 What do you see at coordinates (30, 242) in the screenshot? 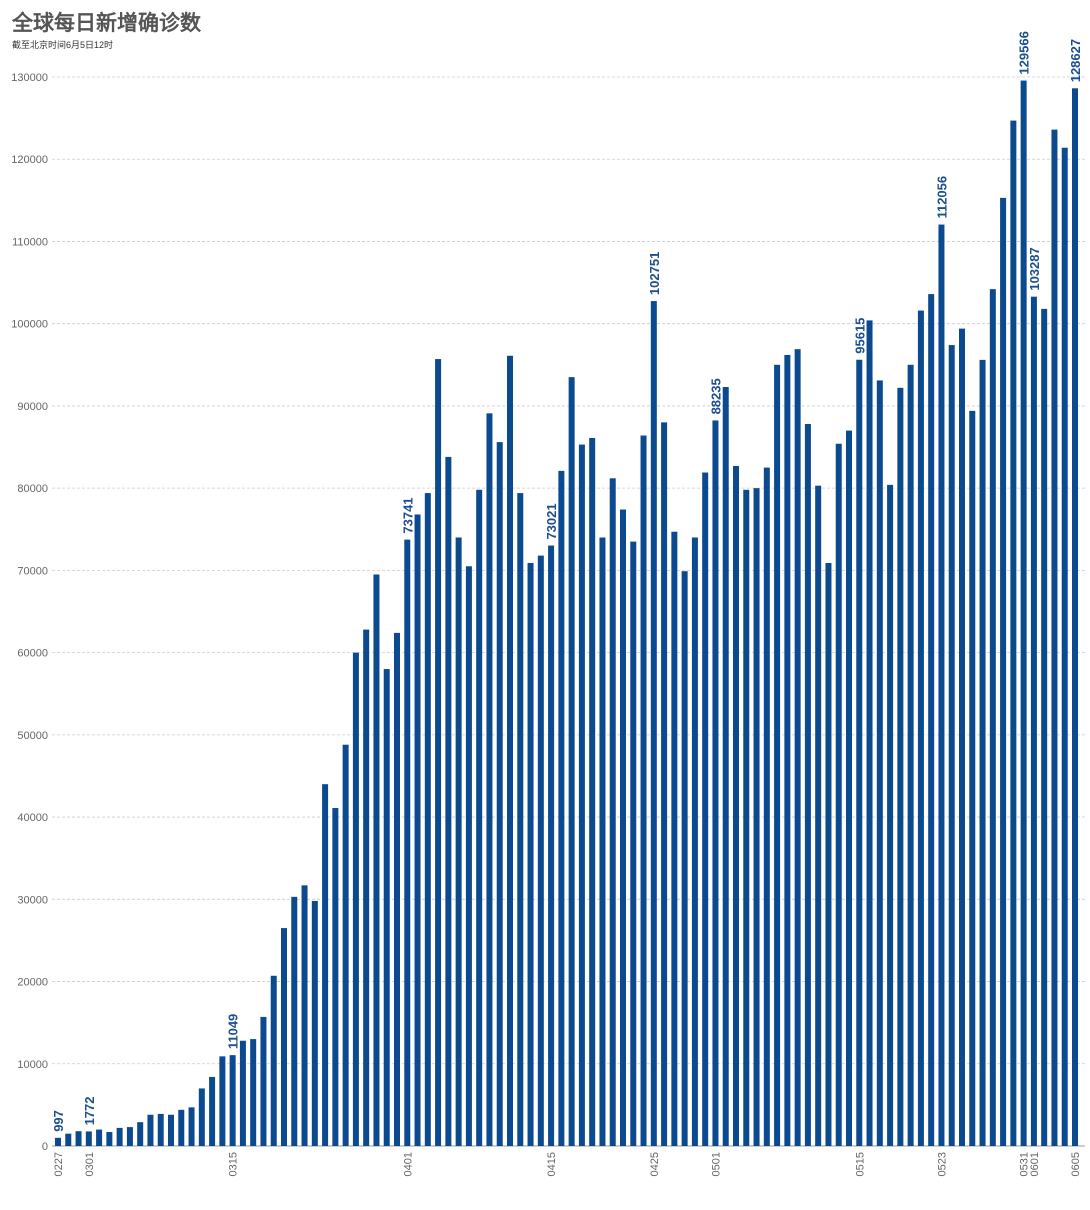
I see `y-tick-label: 110000` at bounding box center [30, 242].